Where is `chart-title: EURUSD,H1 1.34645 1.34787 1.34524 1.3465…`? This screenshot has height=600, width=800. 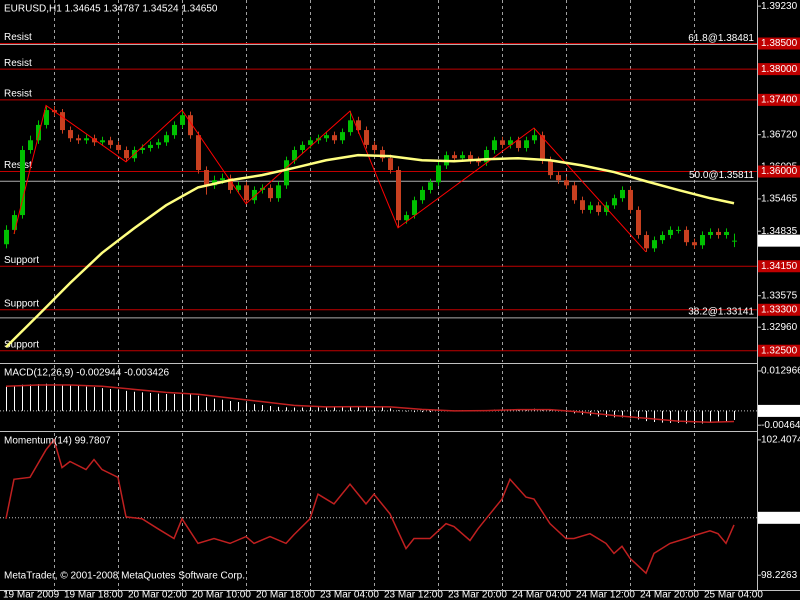
chart-title: EURUSD,H1 1.34645 1.34787 1.34524 1.3465… is located at coordinates (111, 9).